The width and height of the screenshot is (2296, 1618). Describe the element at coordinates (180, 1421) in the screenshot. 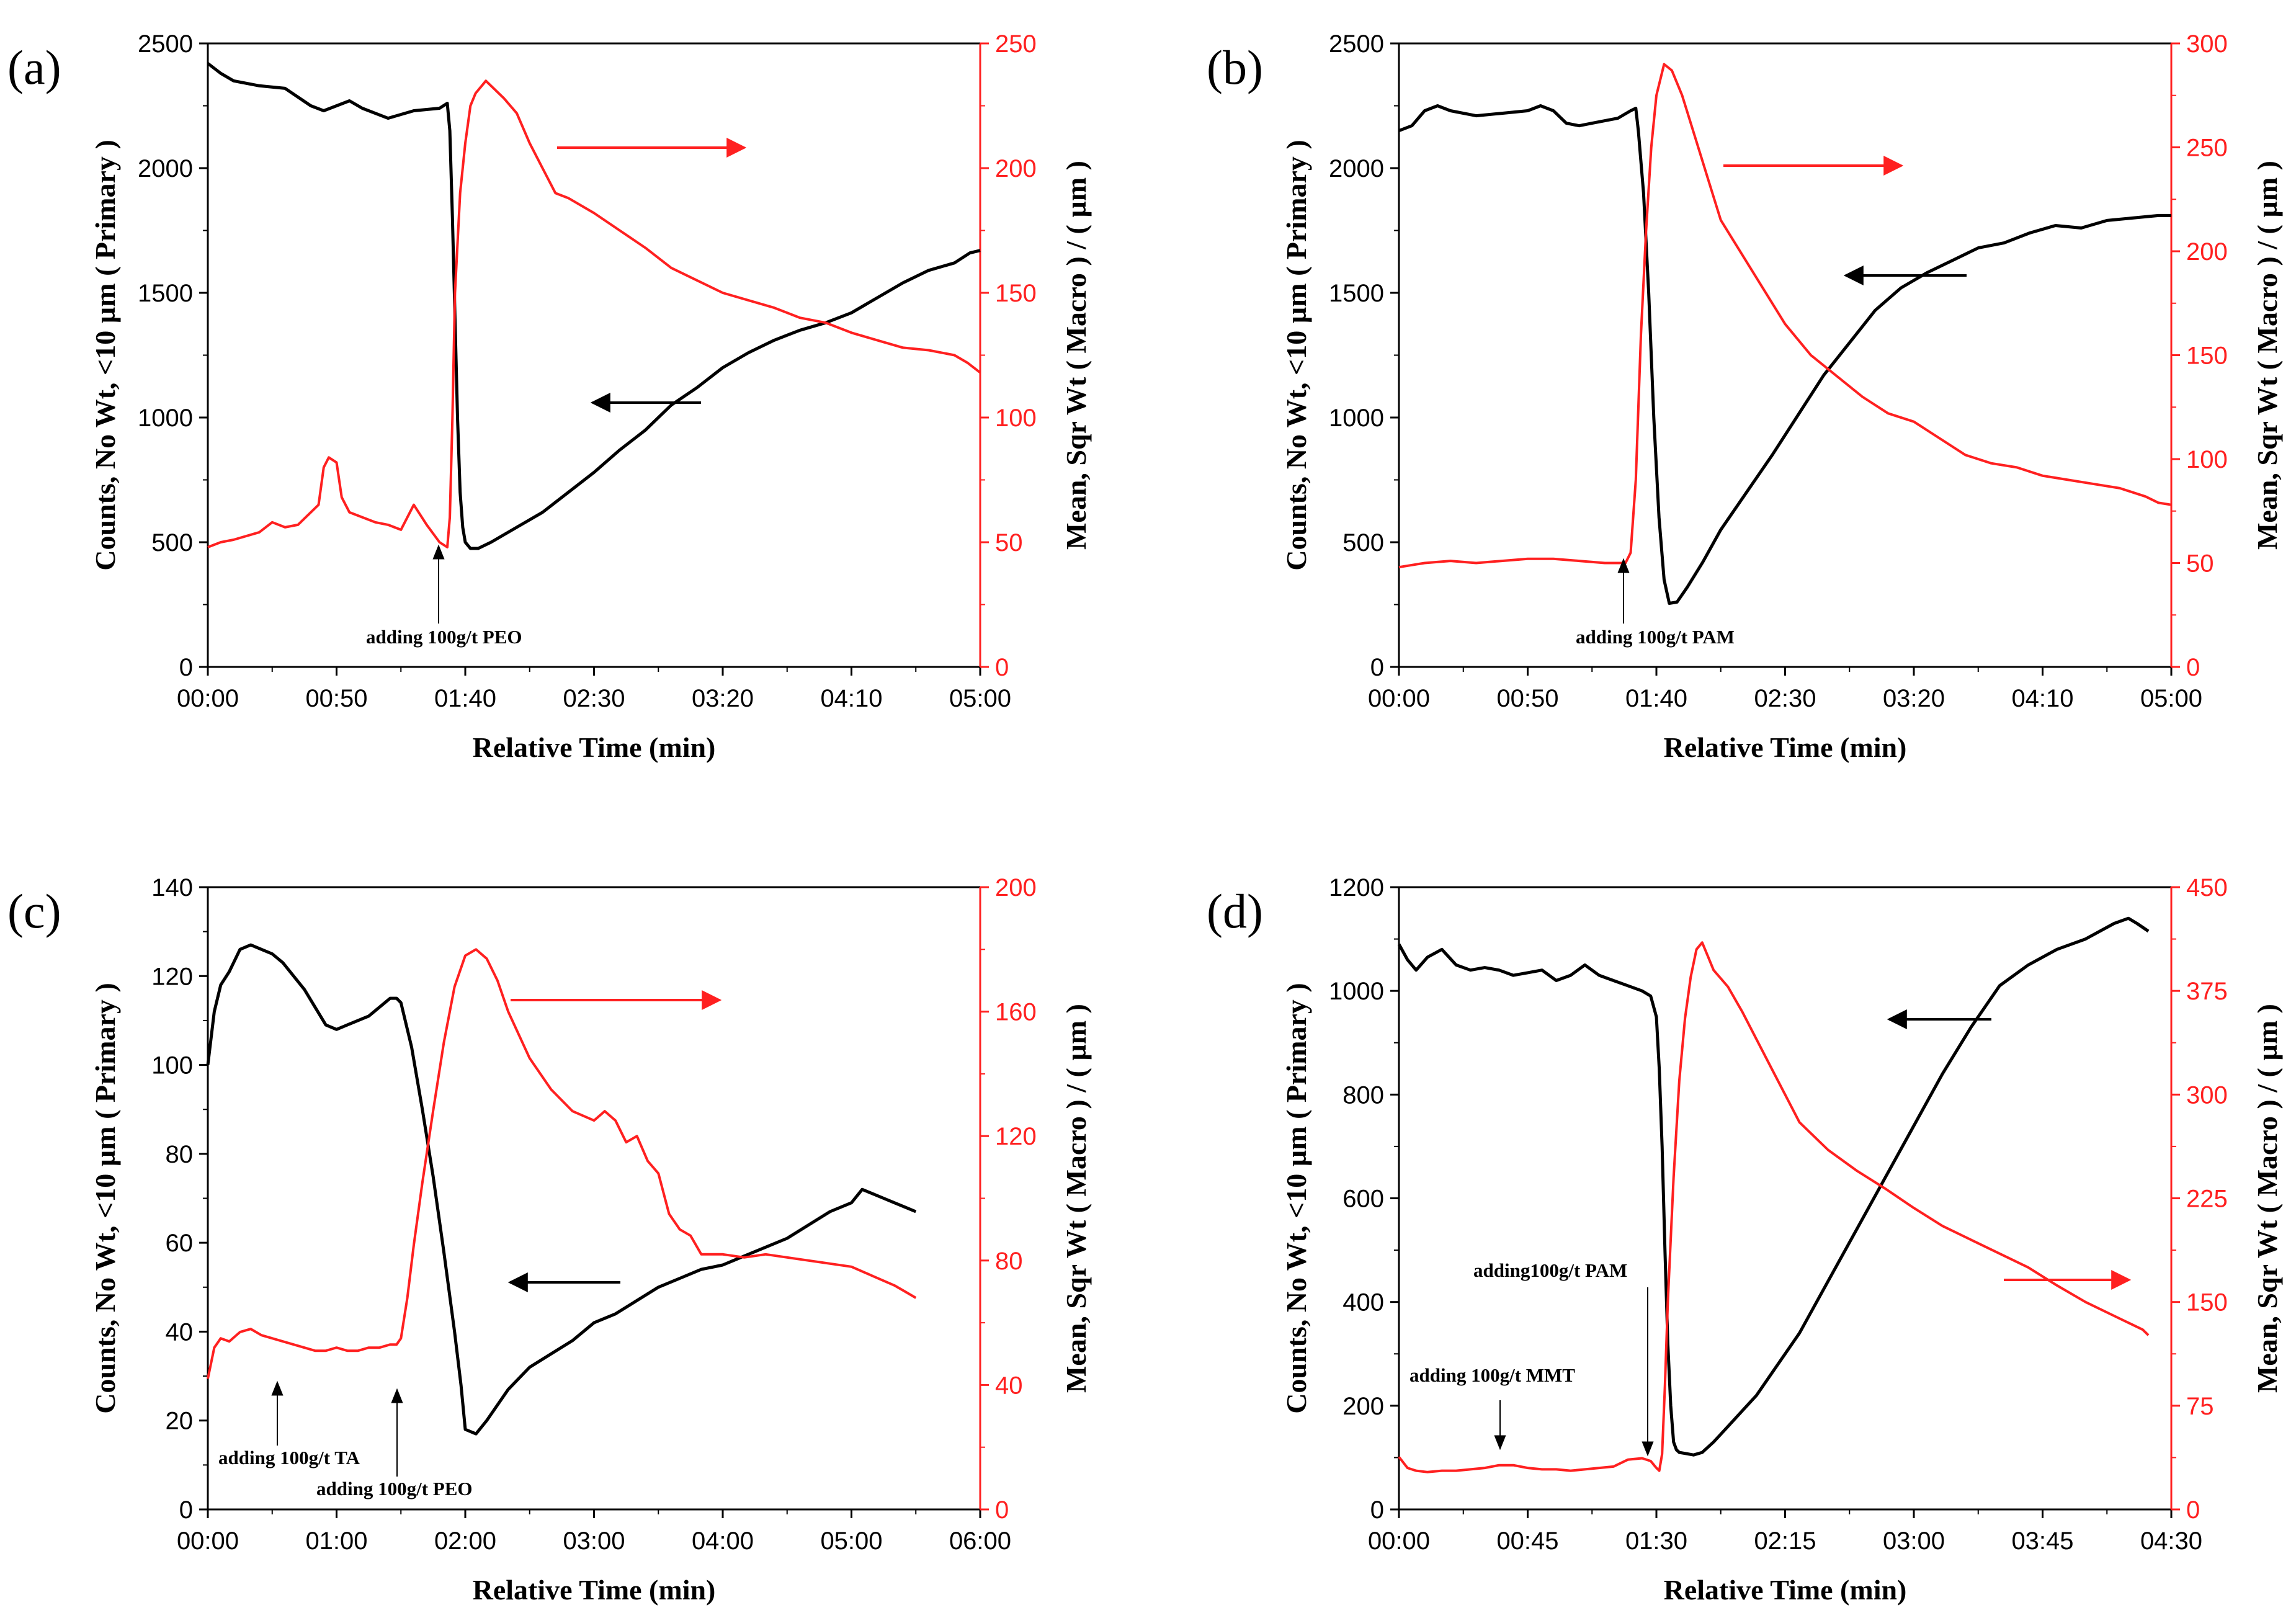

I see `y-left-tick-label: 20` at that location.